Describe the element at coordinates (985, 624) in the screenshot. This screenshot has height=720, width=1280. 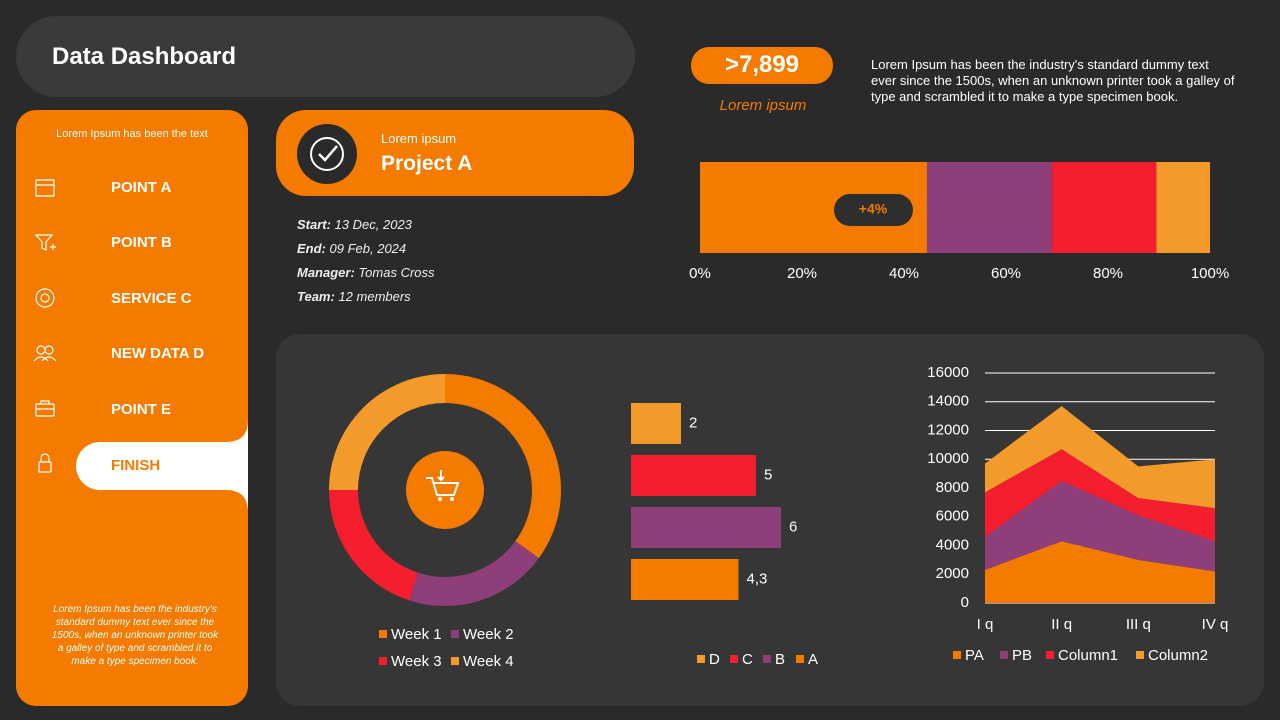
I see `x-tick-label: I q` at that location.